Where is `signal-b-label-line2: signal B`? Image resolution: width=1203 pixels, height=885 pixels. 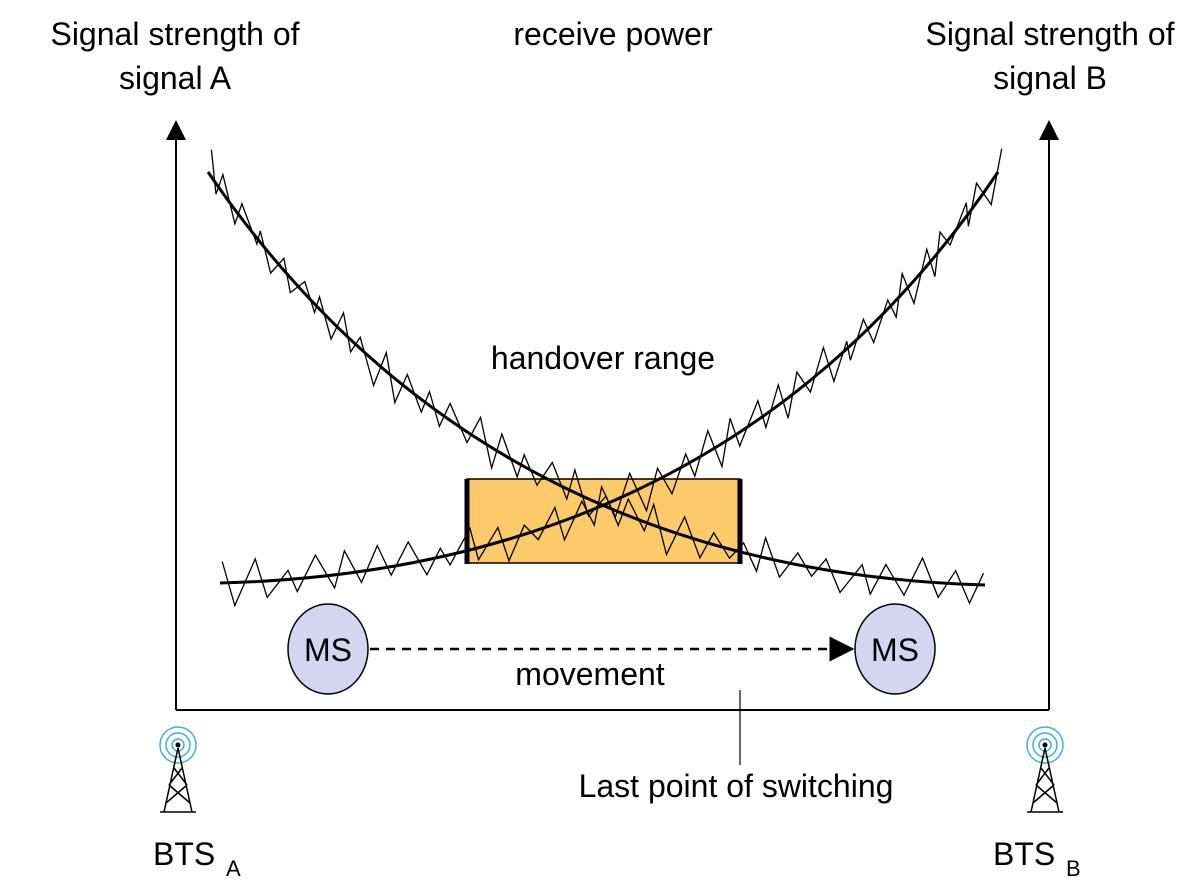 signal-b-label-line2: signal B is located at coordinates (1050, 78).